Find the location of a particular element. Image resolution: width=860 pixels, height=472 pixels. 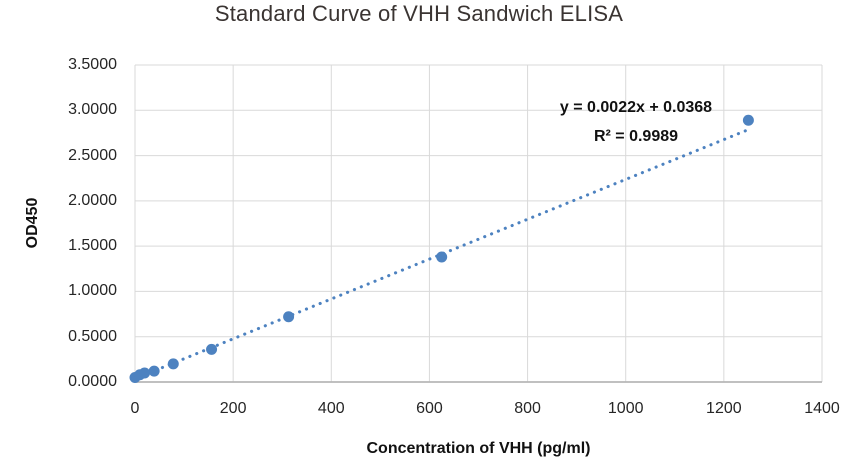

x-tick-label: 200 is located at coordinates (233, 408).